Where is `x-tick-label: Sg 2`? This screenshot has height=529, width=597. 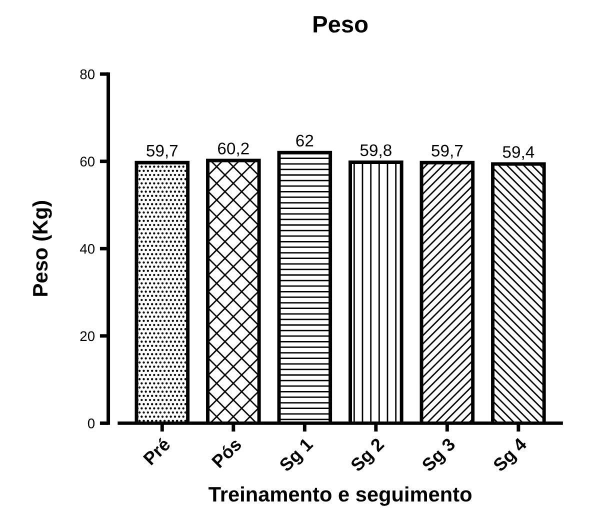
x-tick-label: Sg 2 is located at coordinates (369, 456).